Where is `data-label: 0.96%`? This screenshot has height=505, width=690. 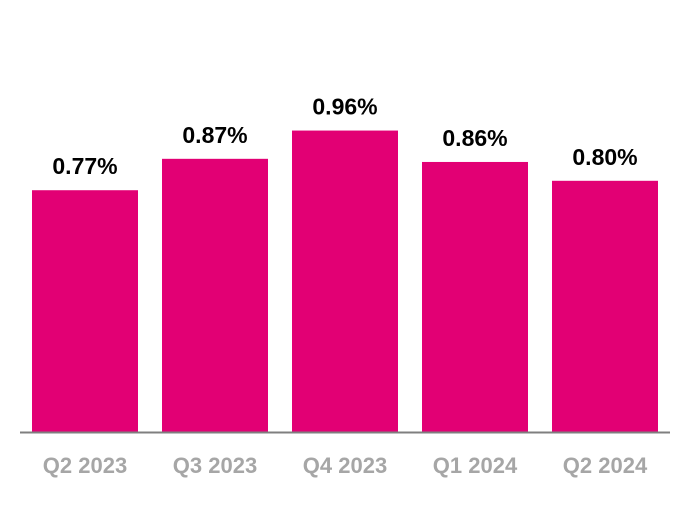 data-label: 0.96% is located at coordinates (344, 107).